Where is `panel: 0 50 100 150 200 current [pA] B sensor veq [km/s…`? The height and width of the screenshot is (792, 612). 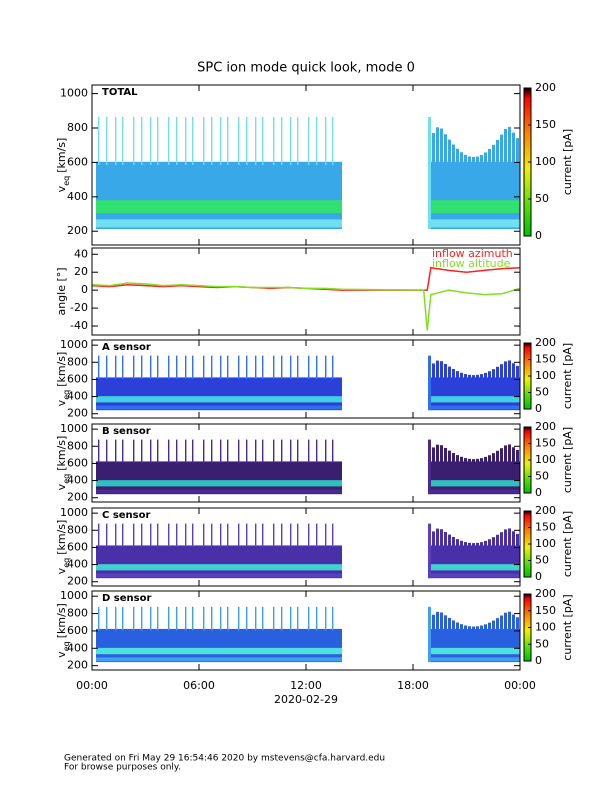 panel: 0 50 100 150 200 current [pA] B sensor veq [km/s… is located at coordinates (314, 462).